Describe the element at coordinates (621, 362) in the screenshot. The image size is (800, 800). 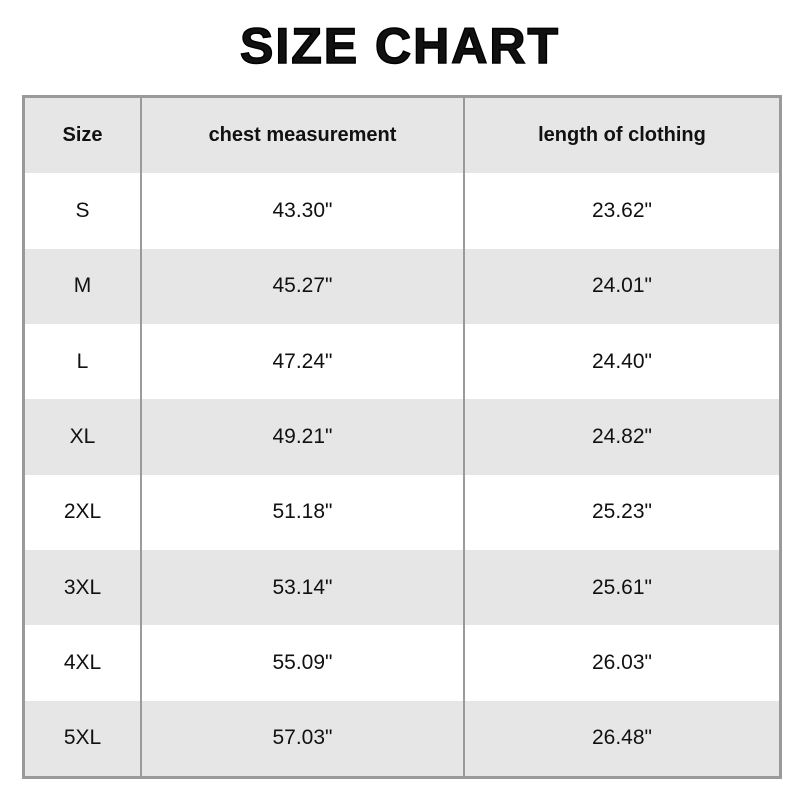
I see `table-cell: 24.40"` at that location.